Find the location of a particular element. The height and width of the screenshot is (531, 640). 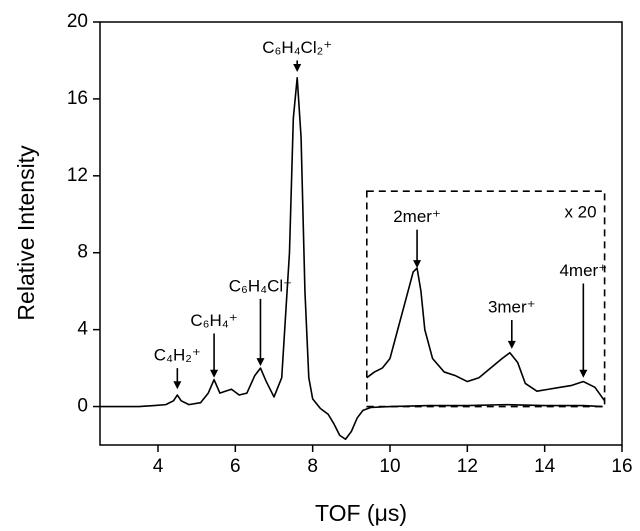

x-tick-label: 10 is located at coordinates (389, 466).